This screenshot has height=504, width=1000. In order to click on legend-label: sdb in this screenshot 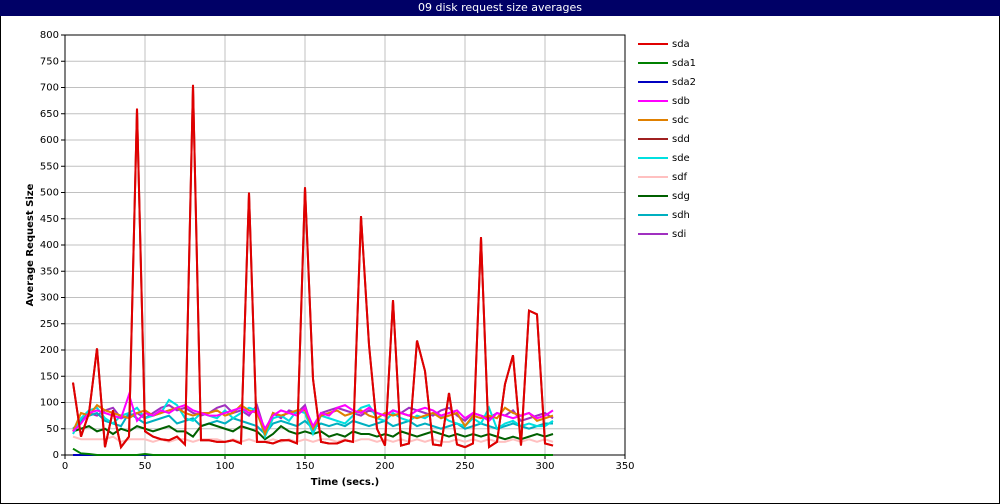, I will do `click(681, 101)`.